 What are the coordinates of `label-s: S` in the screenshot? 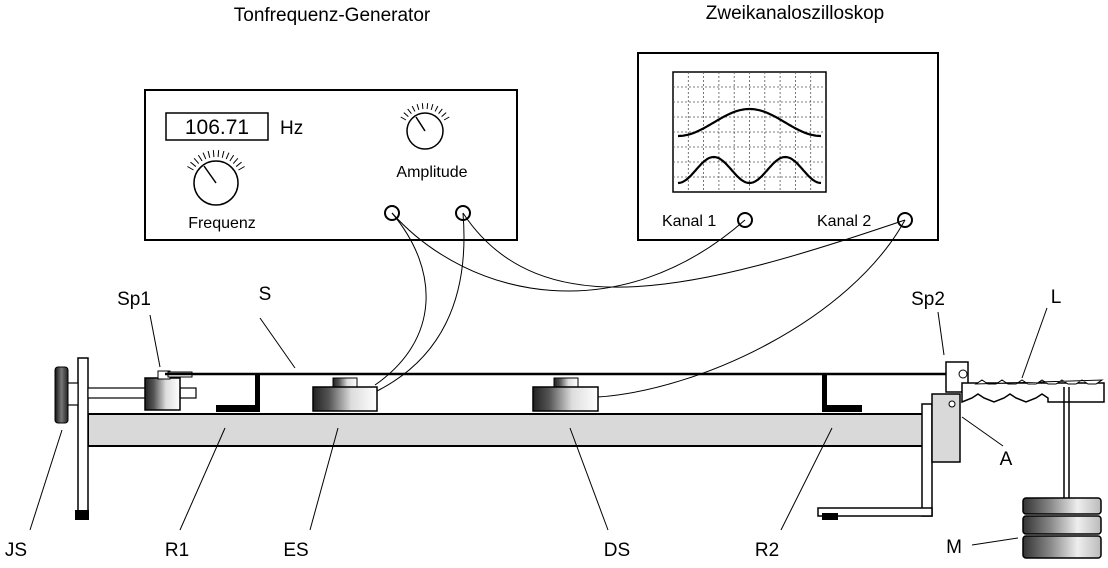 It's located at (265, 294).